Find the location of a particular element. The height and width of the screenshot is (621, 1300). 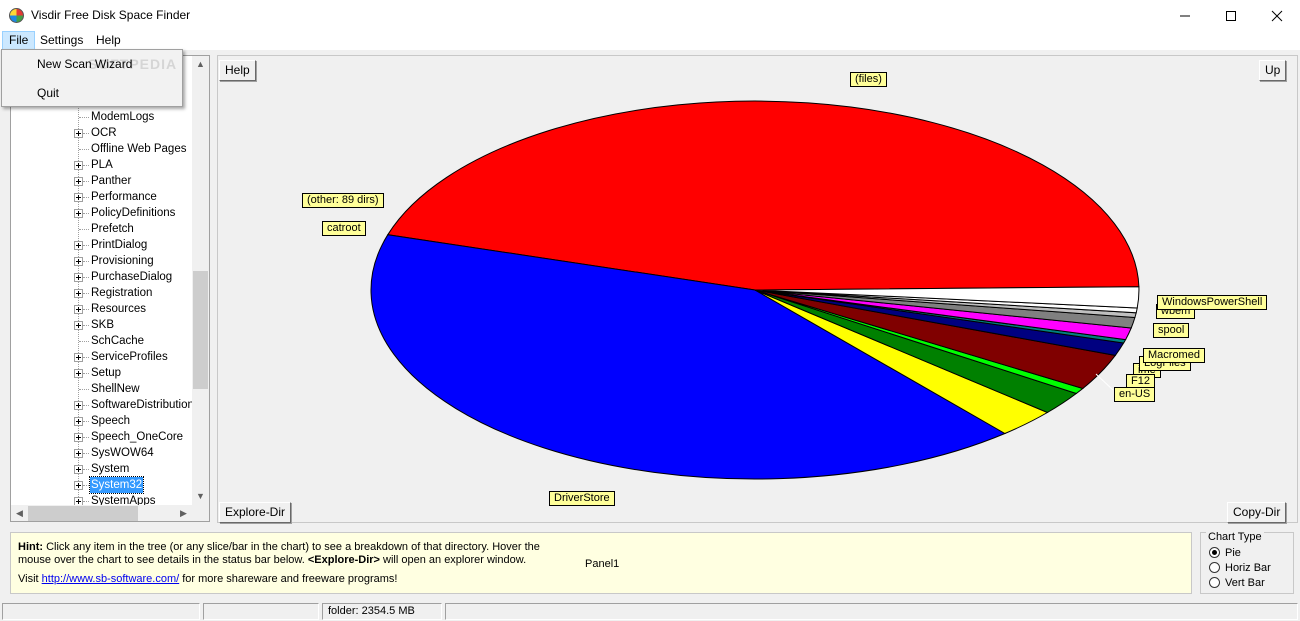

tree-item: Provisioning is located at coordinates (101, 261).